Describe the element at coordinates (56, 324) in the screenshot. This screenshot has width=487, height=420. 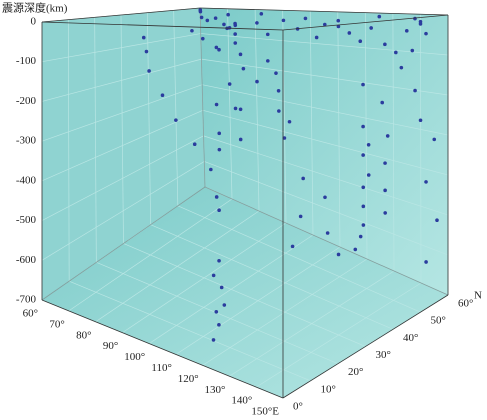
I see `x-tick-label: 70°` at that location.